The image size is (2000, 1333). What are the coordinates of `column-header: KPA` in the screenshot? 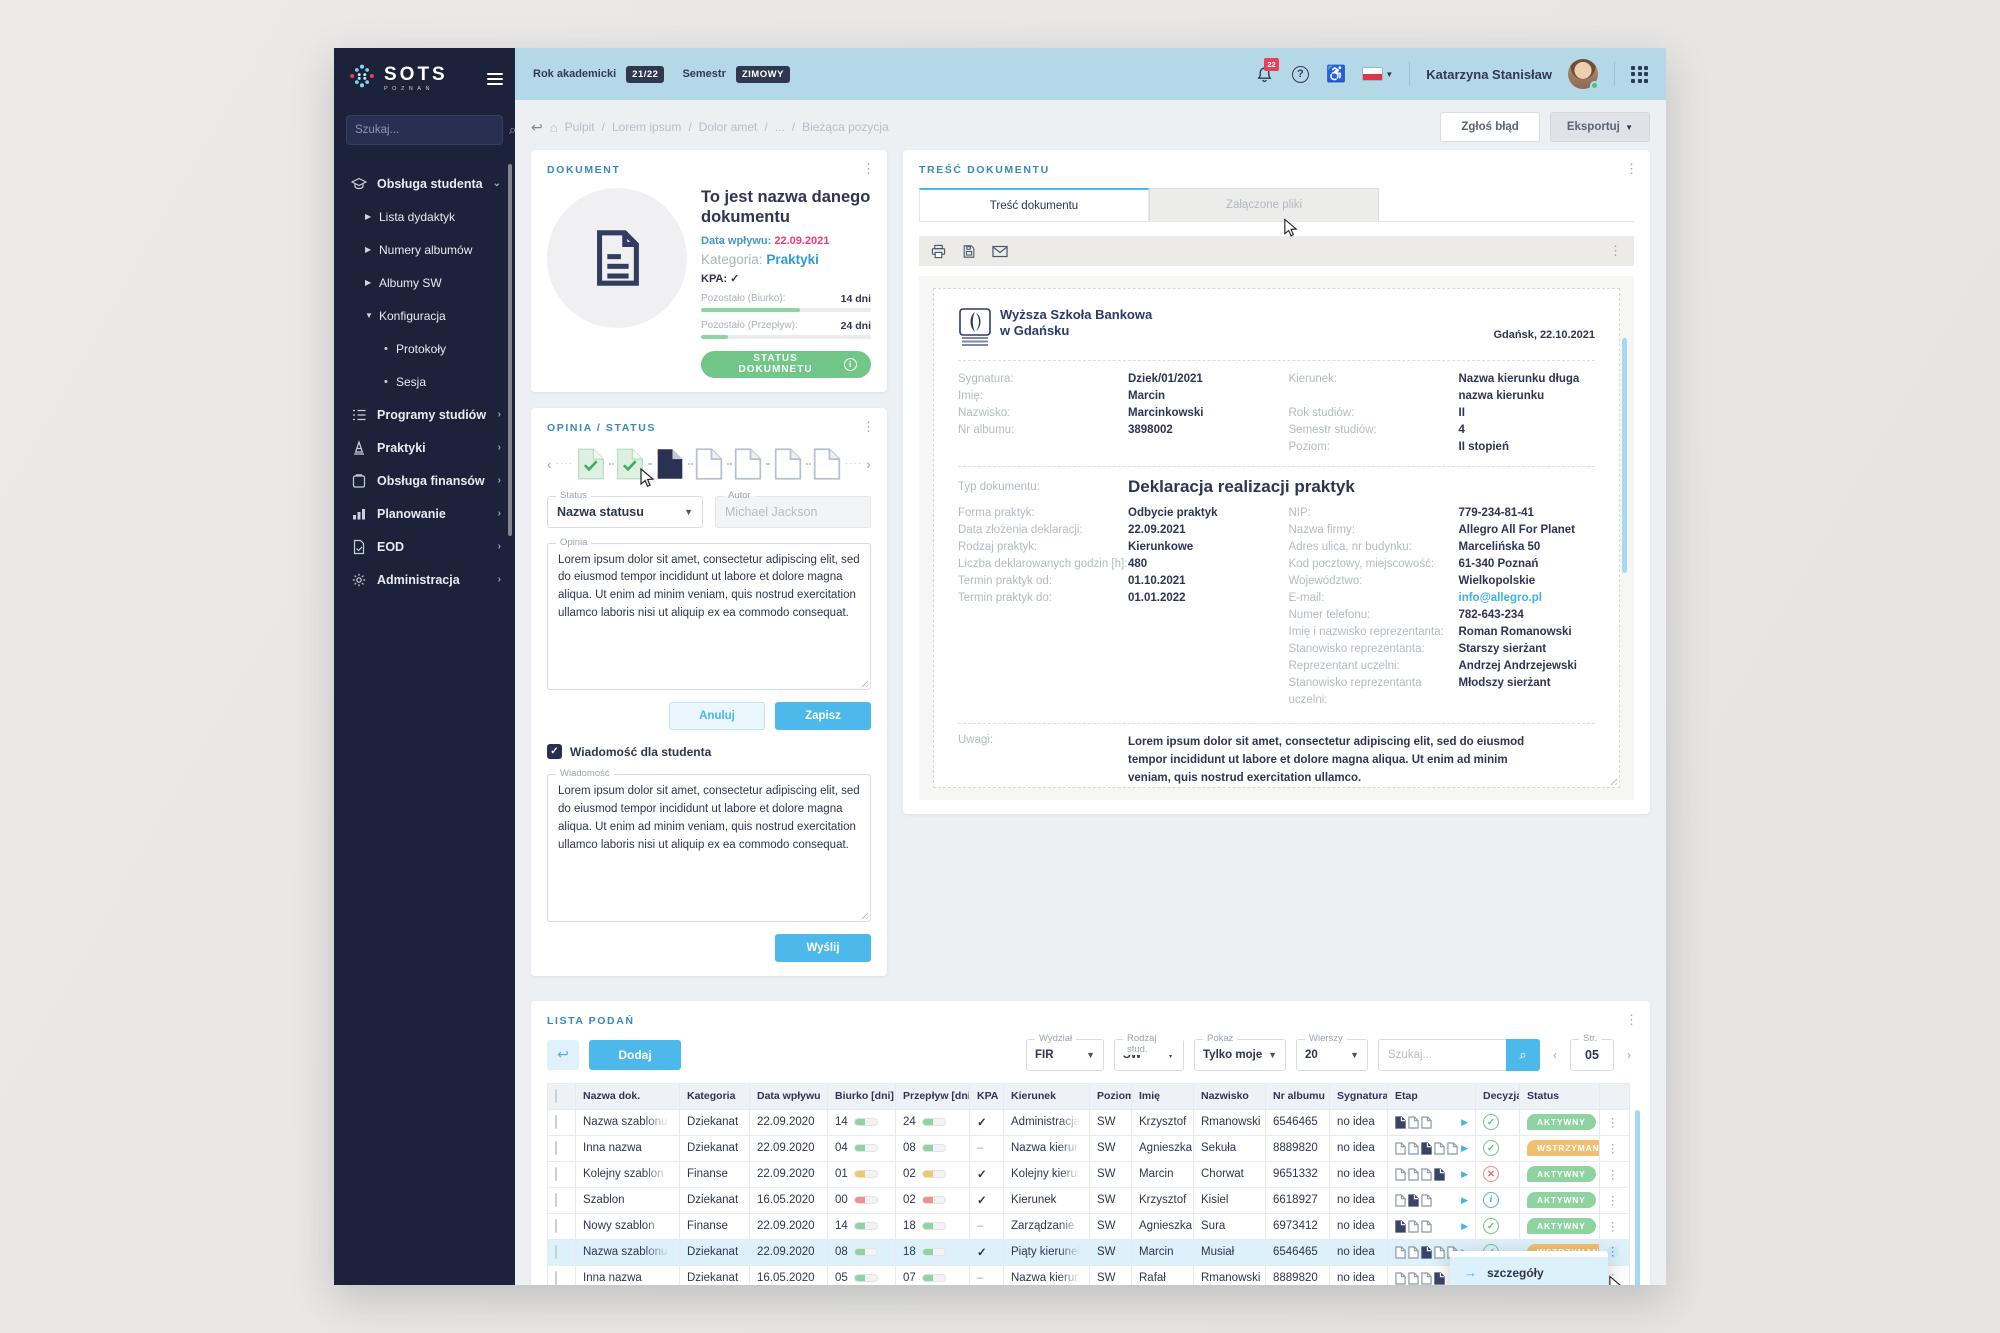 It's located at (986, 1096).